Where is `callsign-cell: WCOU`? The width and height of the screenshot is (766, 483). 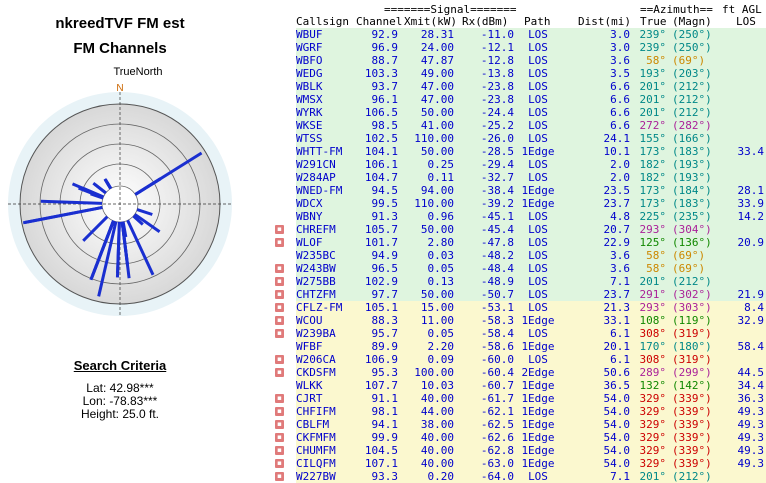
callsign-cell: WCOU is located at coordinates (309, 320).